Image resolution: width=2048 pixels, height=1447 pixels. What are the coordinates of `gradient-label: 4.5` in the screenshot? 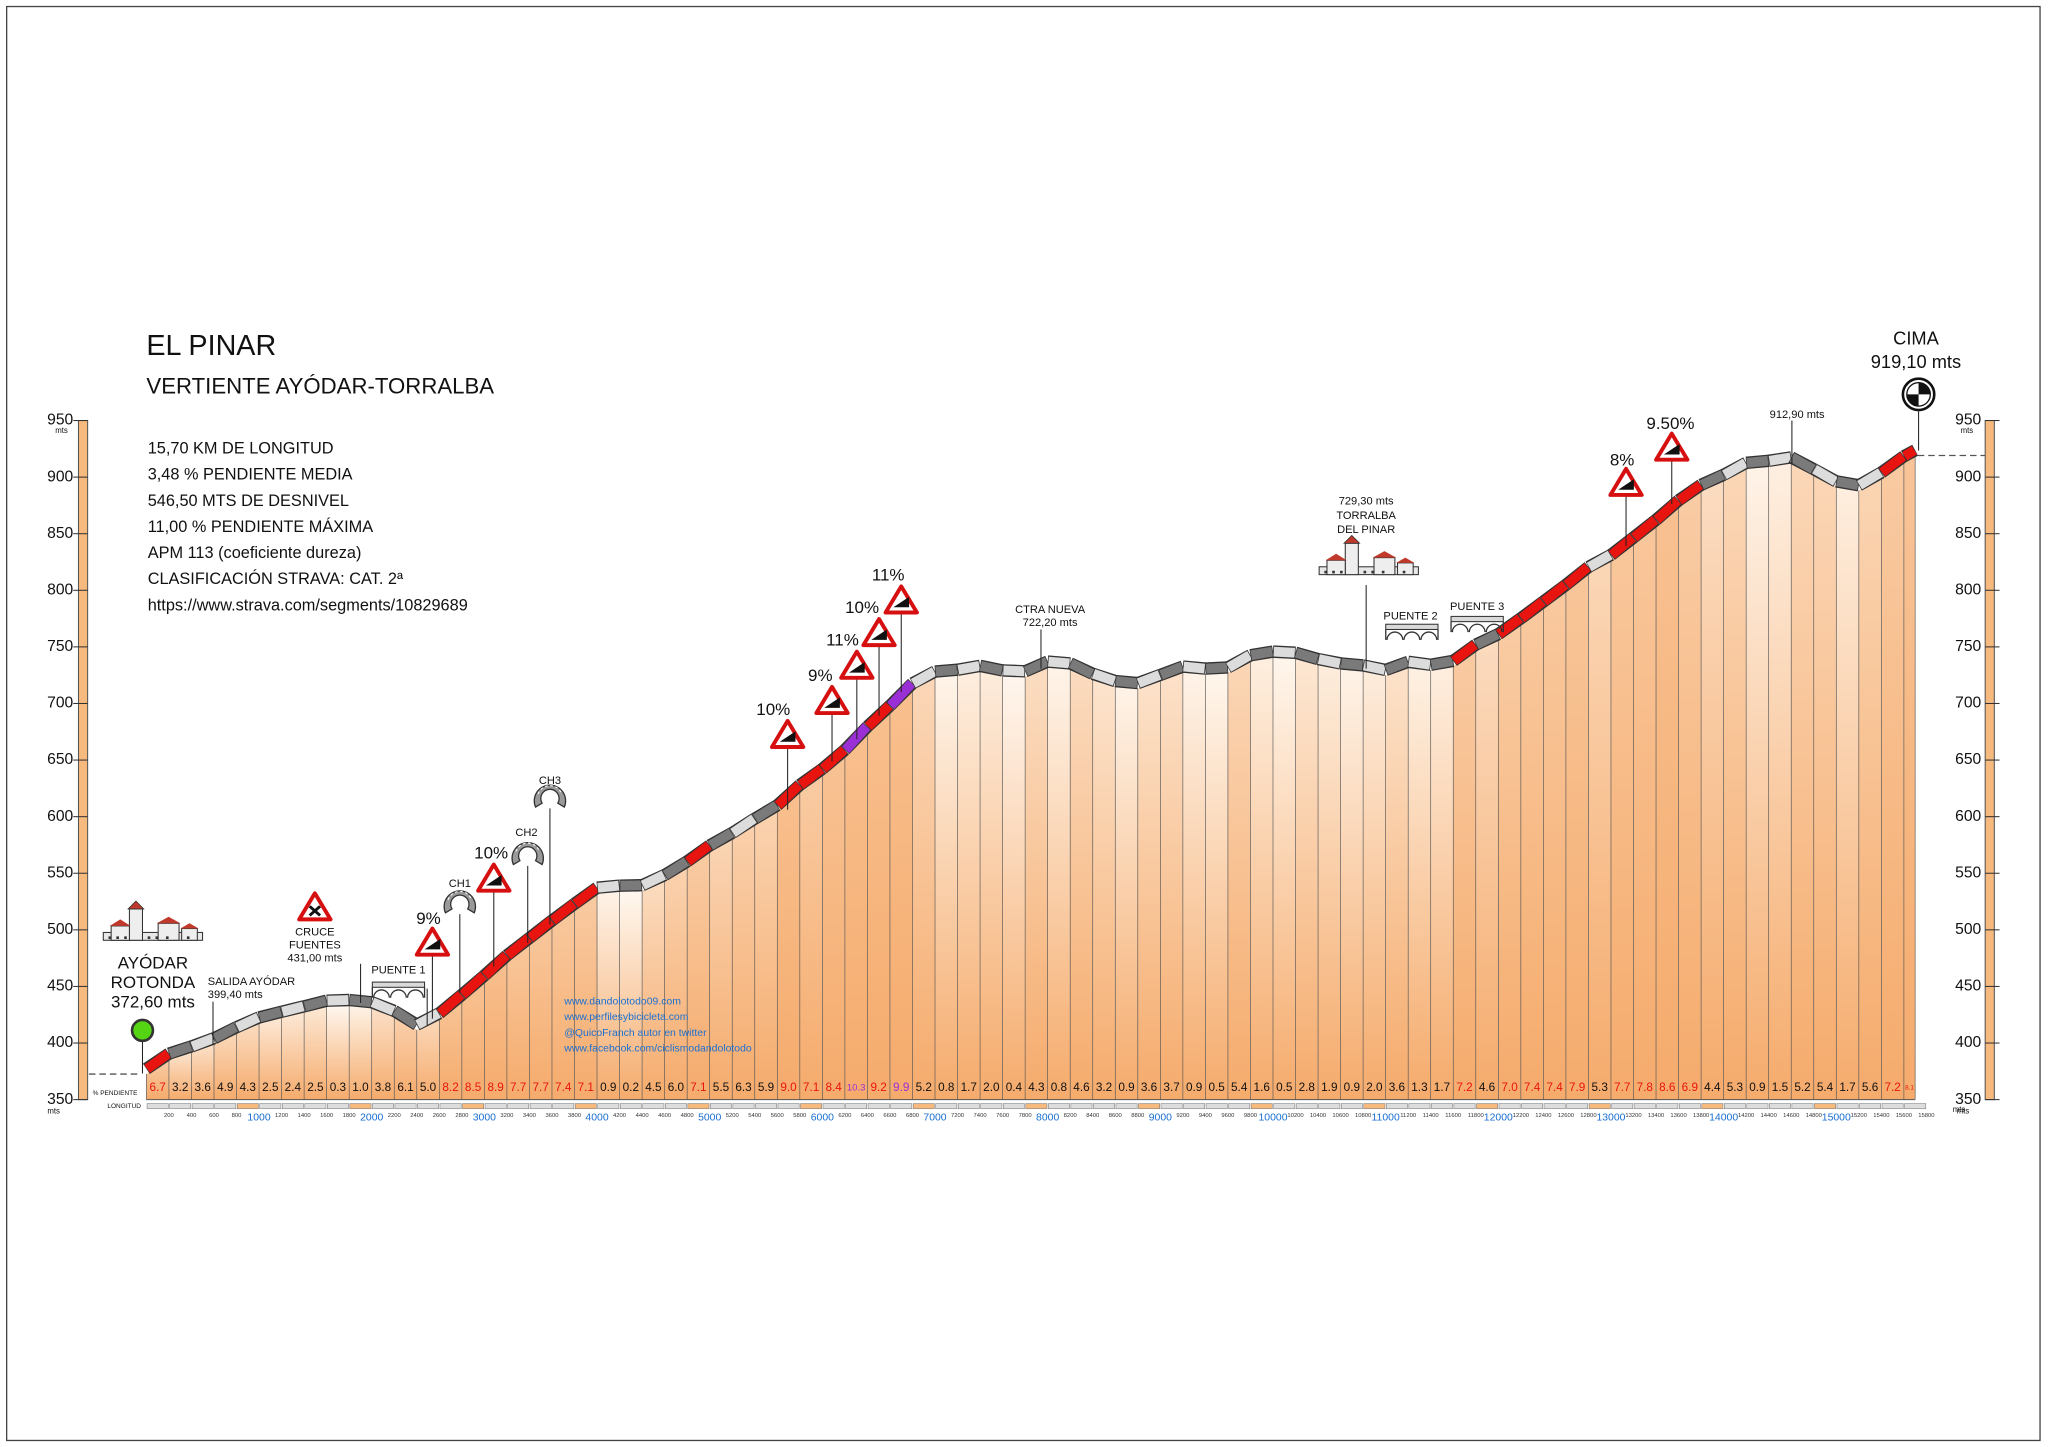 It's located at (653, 1087).